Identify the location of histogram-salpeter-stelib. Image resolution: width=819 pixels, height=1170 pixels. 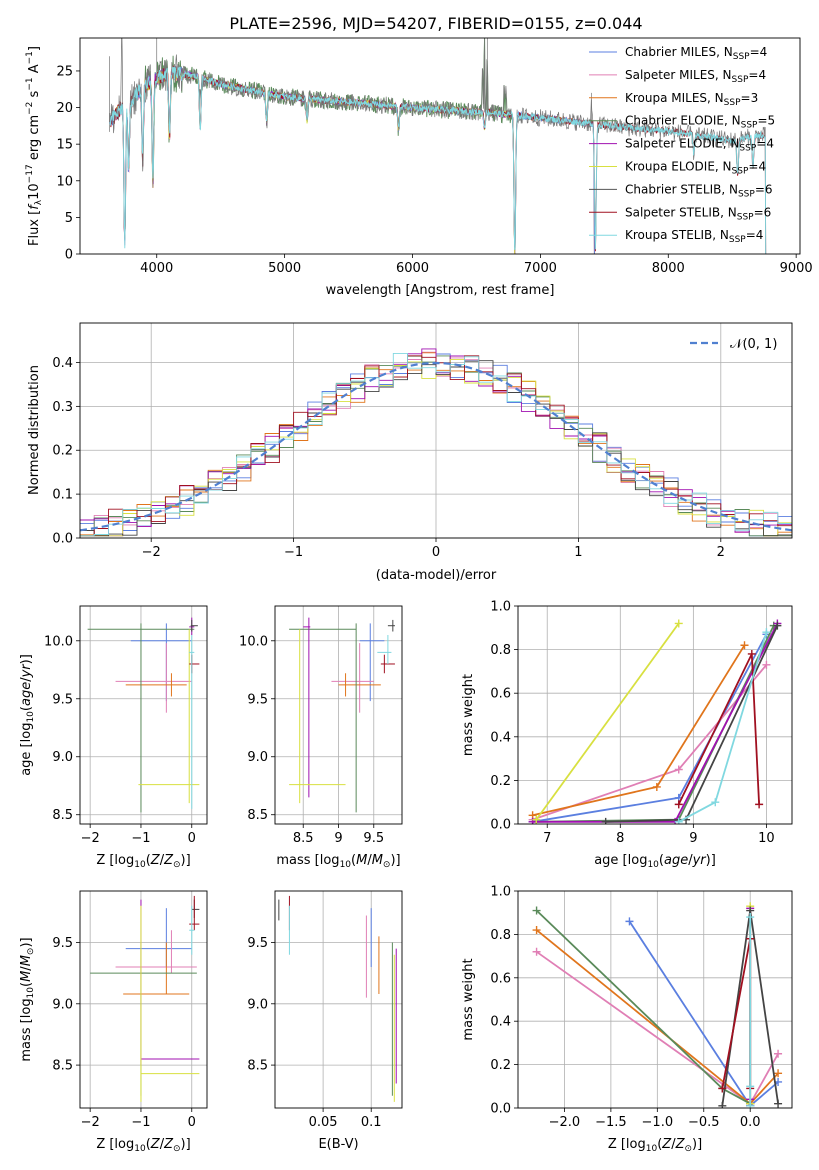
(436, 446).